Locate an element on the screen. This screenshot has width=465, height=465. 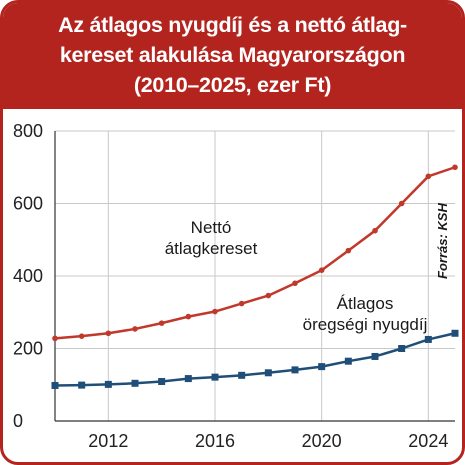
y-tick-label: 800 is located at coordinates (28, 131).